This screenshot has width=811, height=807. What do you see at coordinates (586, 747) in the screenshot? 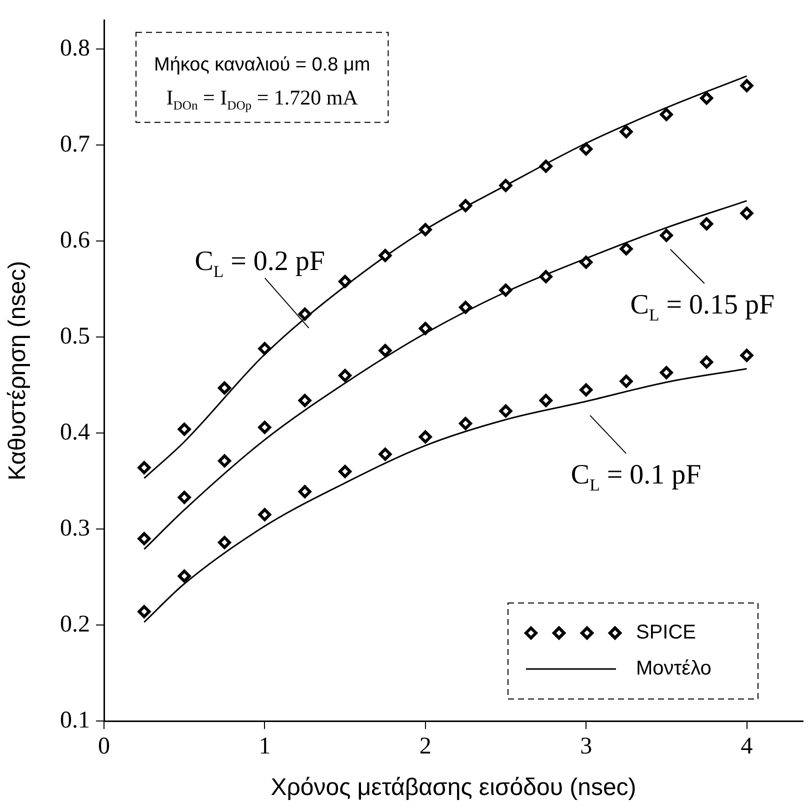
I see `x-tick-label: 3` at bounding box center [586, 747].